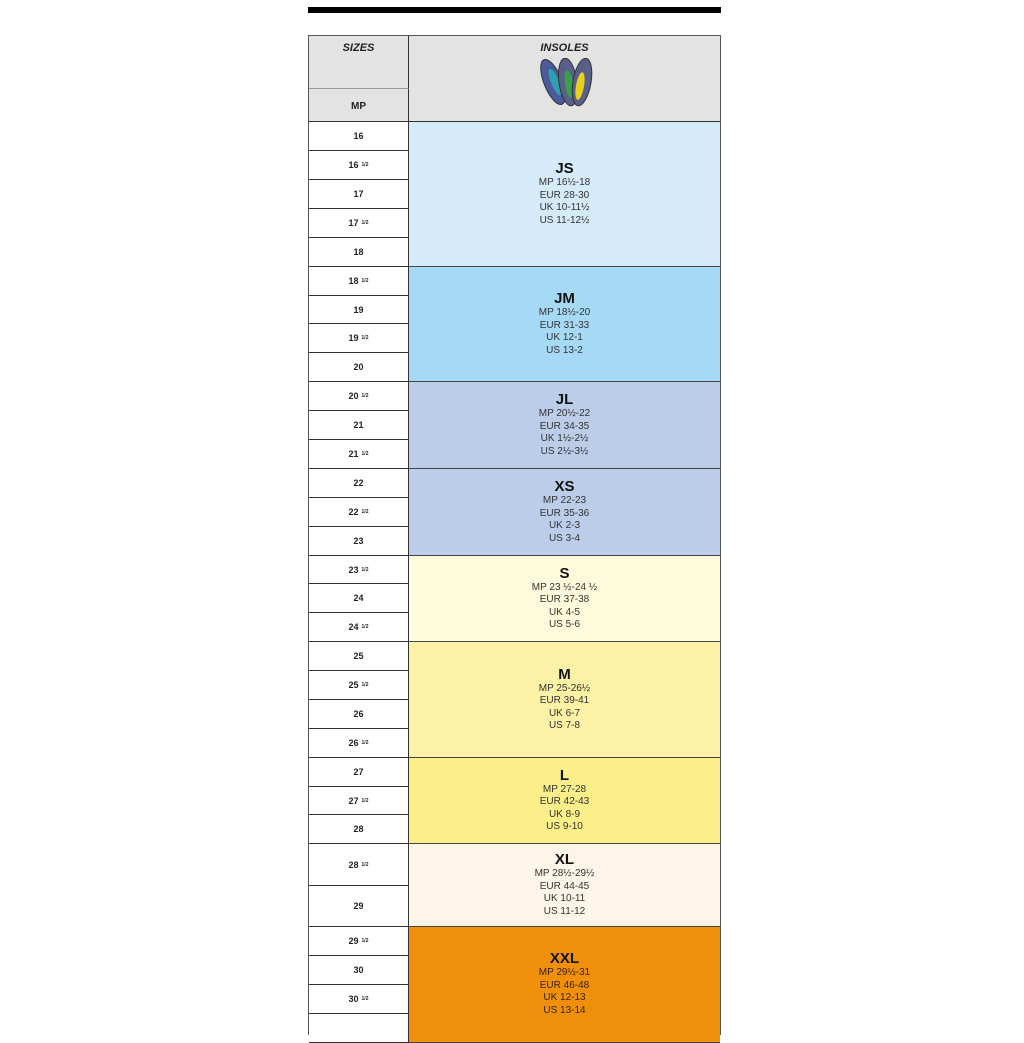 This screenshot has width=1024, height=1043. I want to click on insole-size-jl: JL MP 20½-22 EUR 34-35 UK 1½-2½ US 2½-3½, so click(564, 425).